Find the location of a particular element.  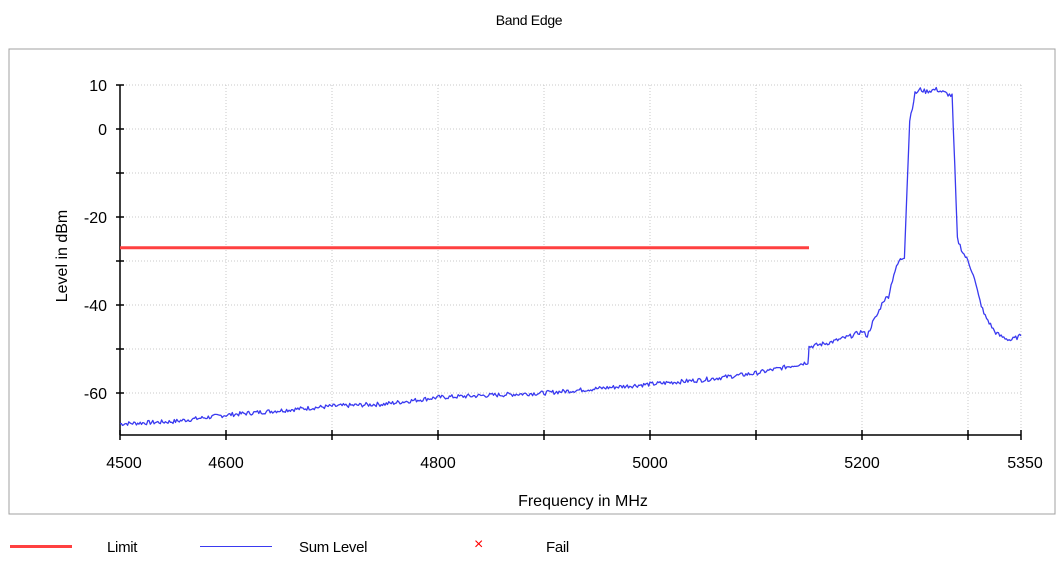

legend-swatch-limit is located at coordinates (41, 546).